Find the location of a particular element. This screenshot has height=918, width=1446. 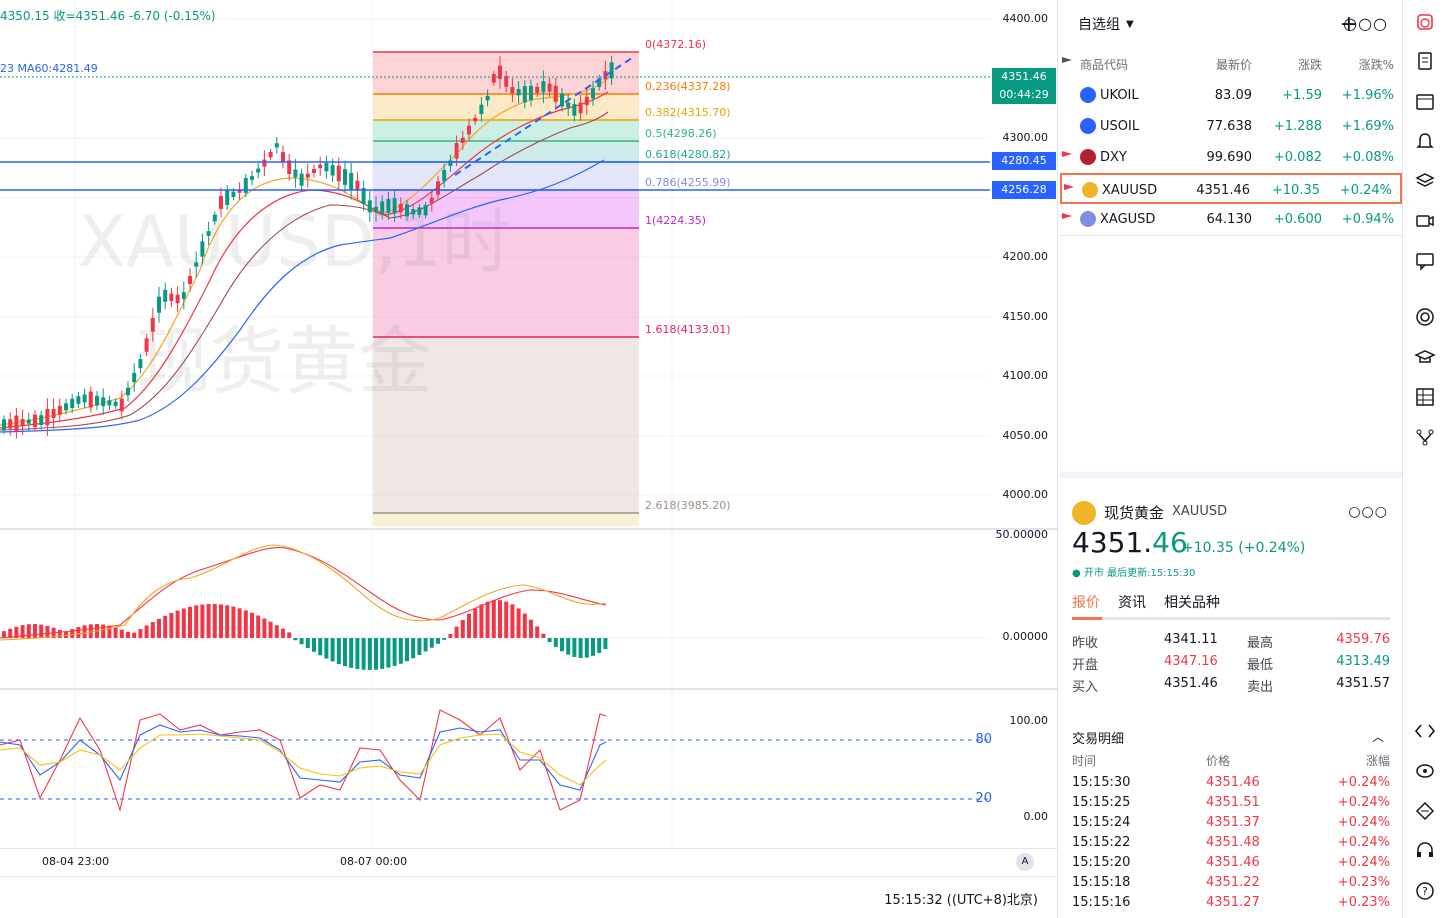

chevron-up-icon: ︿ is located at coordinates (1377, 737).